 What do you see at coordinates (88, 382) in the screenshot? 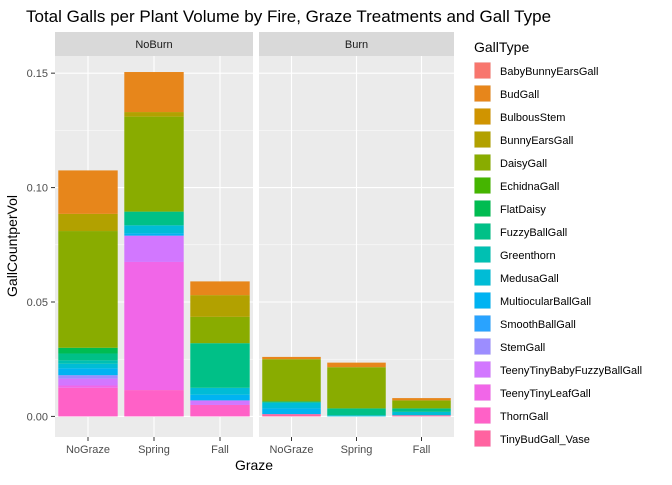
I see `bar-segment-teenytinybabyfuzzyballgall-noburn-nograze` at bounding box center [88, 382].